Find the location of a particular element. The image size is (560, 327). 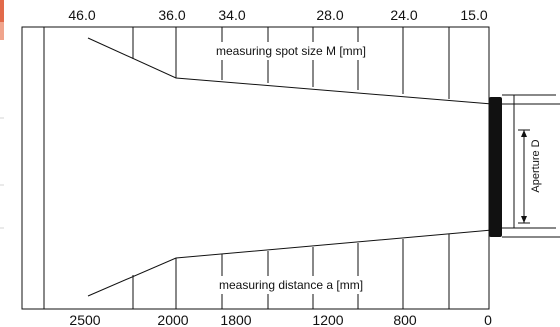

bottom-tick-label: 1200 is located at coordinates (327, 319).